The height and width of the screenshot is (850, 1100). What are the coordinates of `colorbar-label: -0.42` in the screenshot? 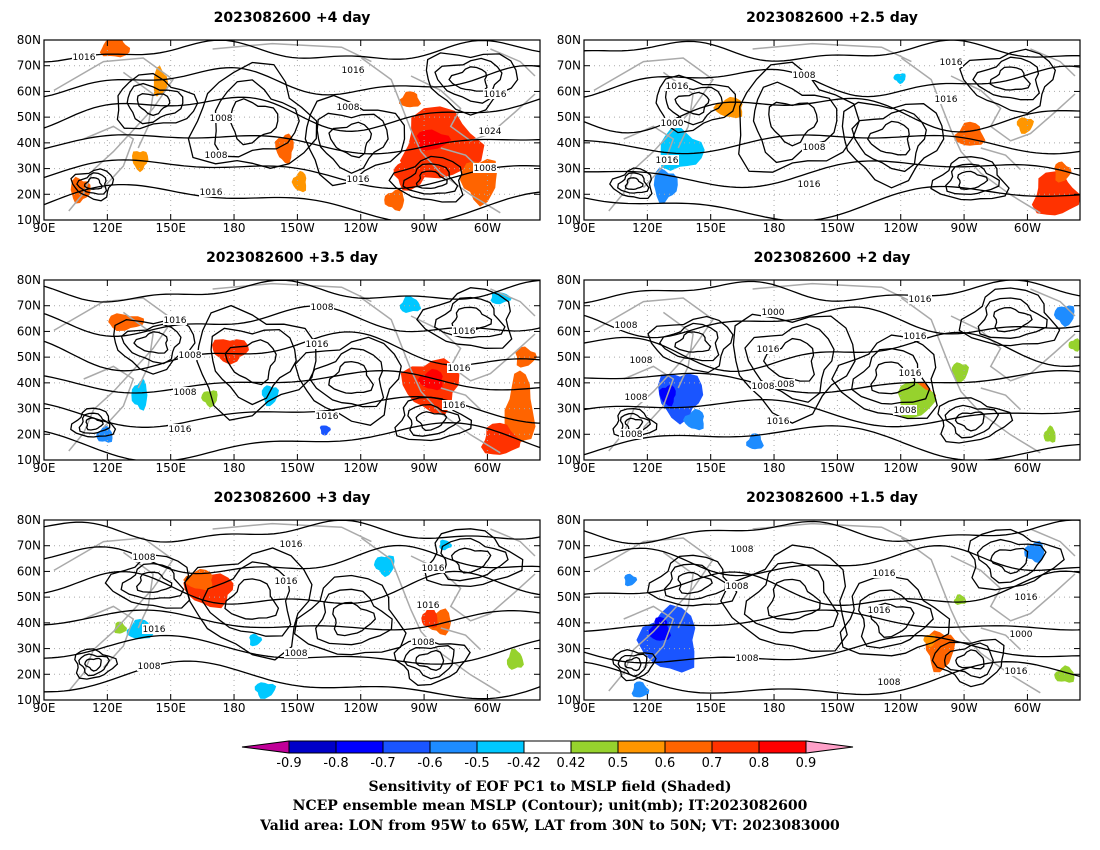 It's located at (524, 763).